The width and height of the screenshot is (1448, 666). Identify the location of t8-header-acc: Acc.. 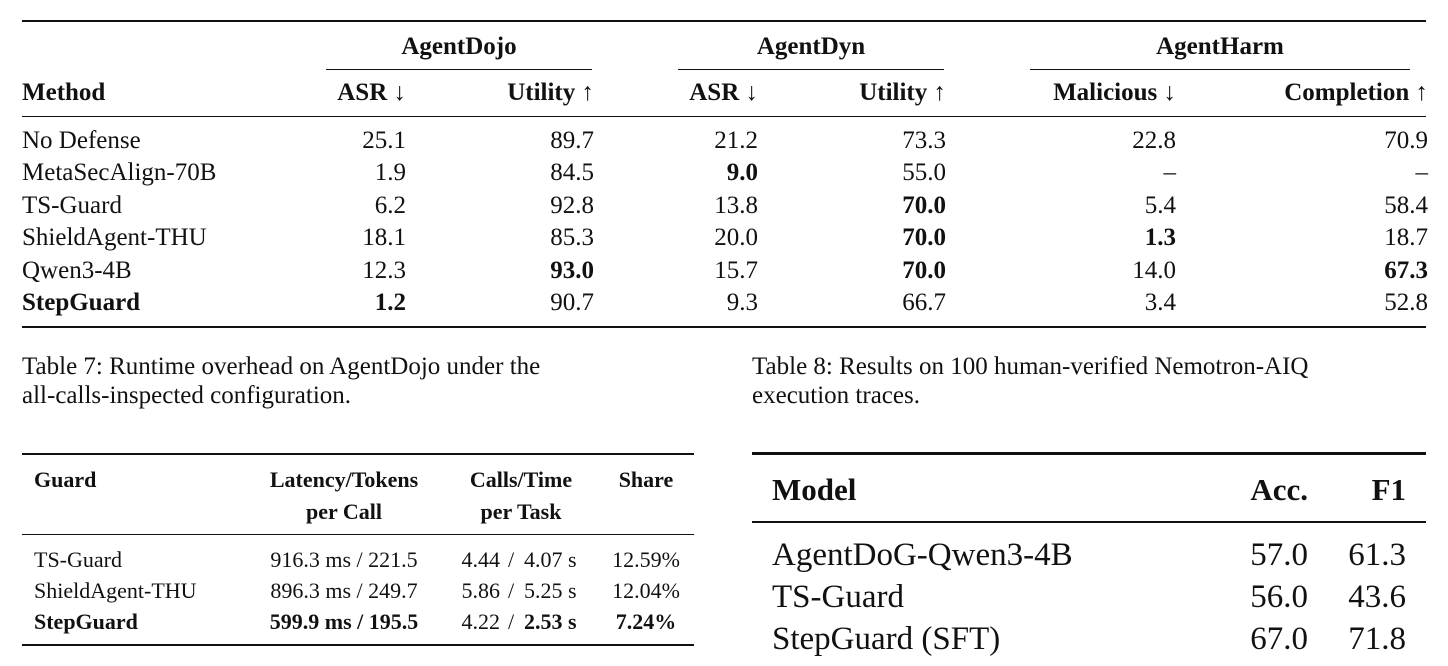
(1279, 489).